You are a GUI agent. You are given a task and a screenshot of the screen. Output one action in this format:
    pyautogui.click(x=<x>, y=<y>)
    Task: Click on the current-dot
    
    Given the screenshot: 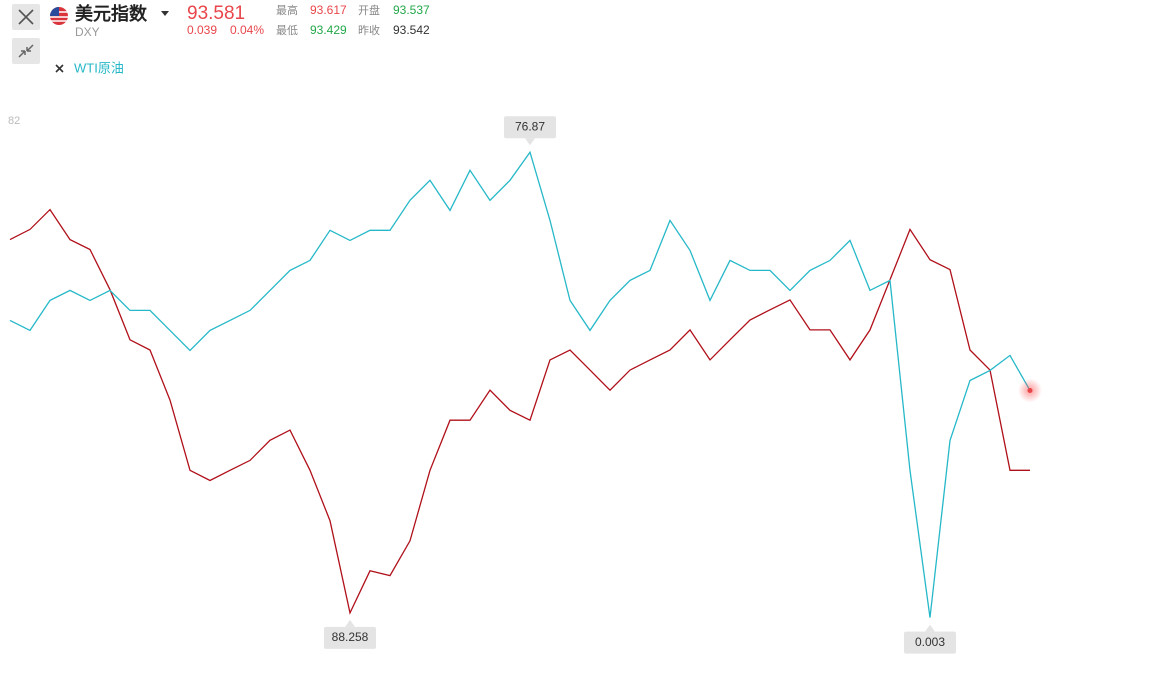 What is the action you would take?
    pyautogui.click(x=1030, y=390)
    